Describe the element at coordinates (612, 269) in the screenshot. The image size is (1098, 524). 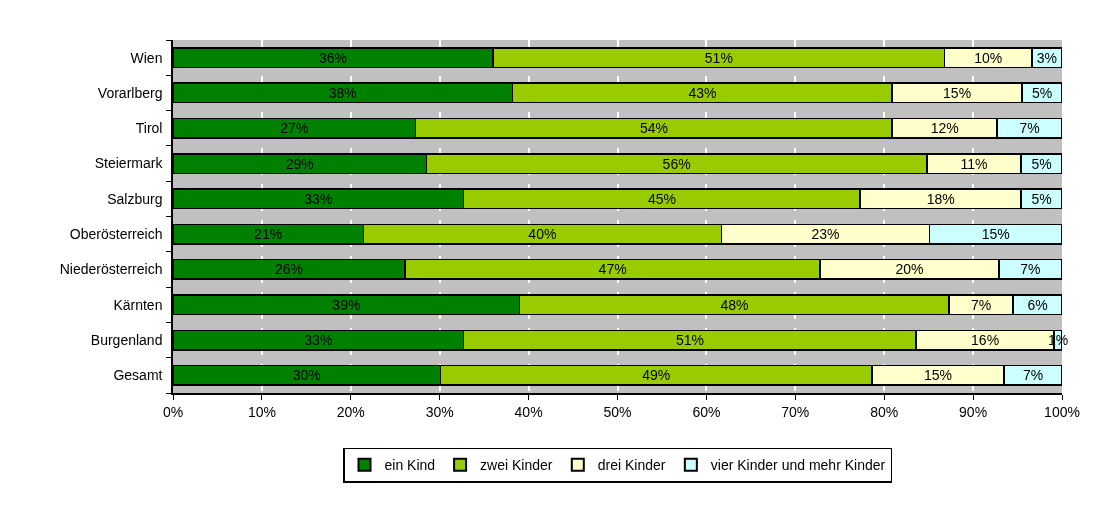
I see `data-label: 47%` at that location.